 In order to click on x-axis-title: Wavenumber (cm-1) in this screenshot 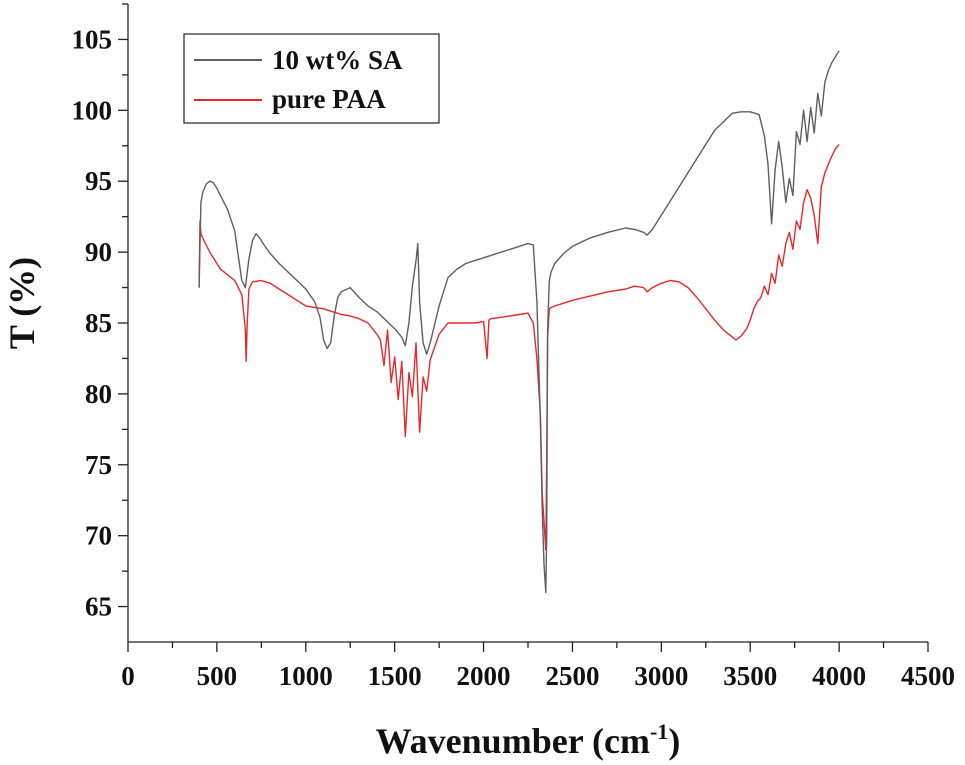, I will do `click(528, 740)`.